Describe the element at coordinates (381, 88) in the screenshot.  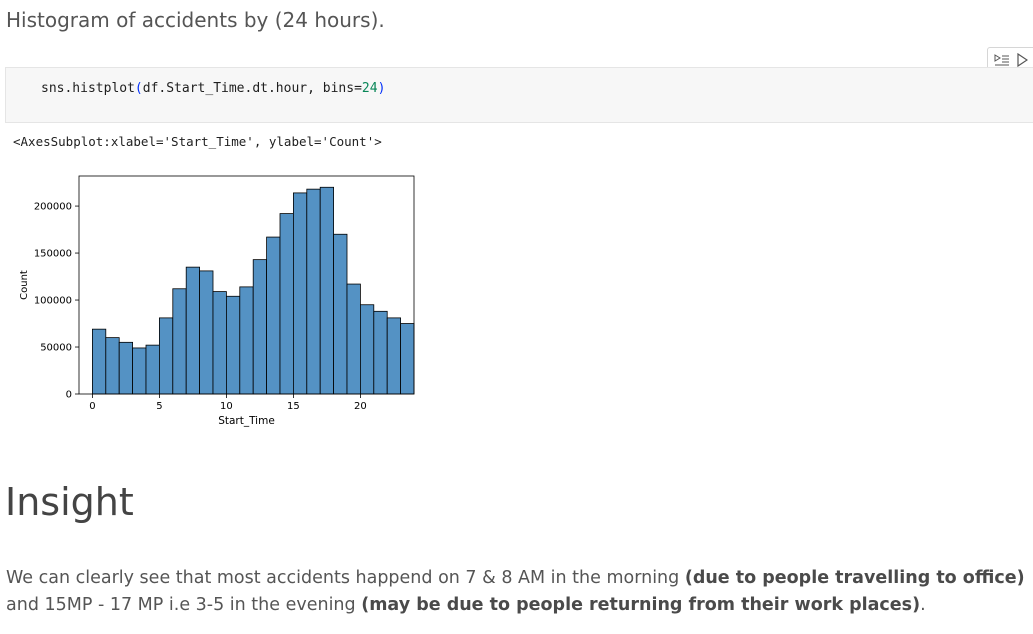
I see `code-close-paren: )` at that location.